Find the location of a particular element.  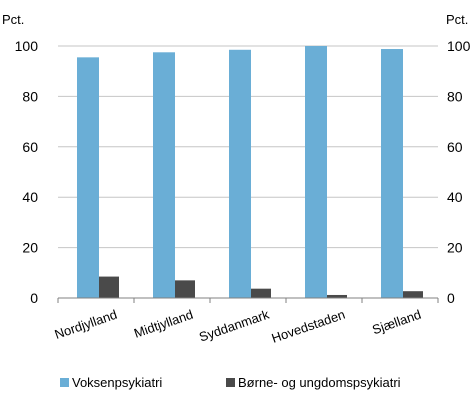

y-tick-label-left: 80 is located at coordinates (30, 96).